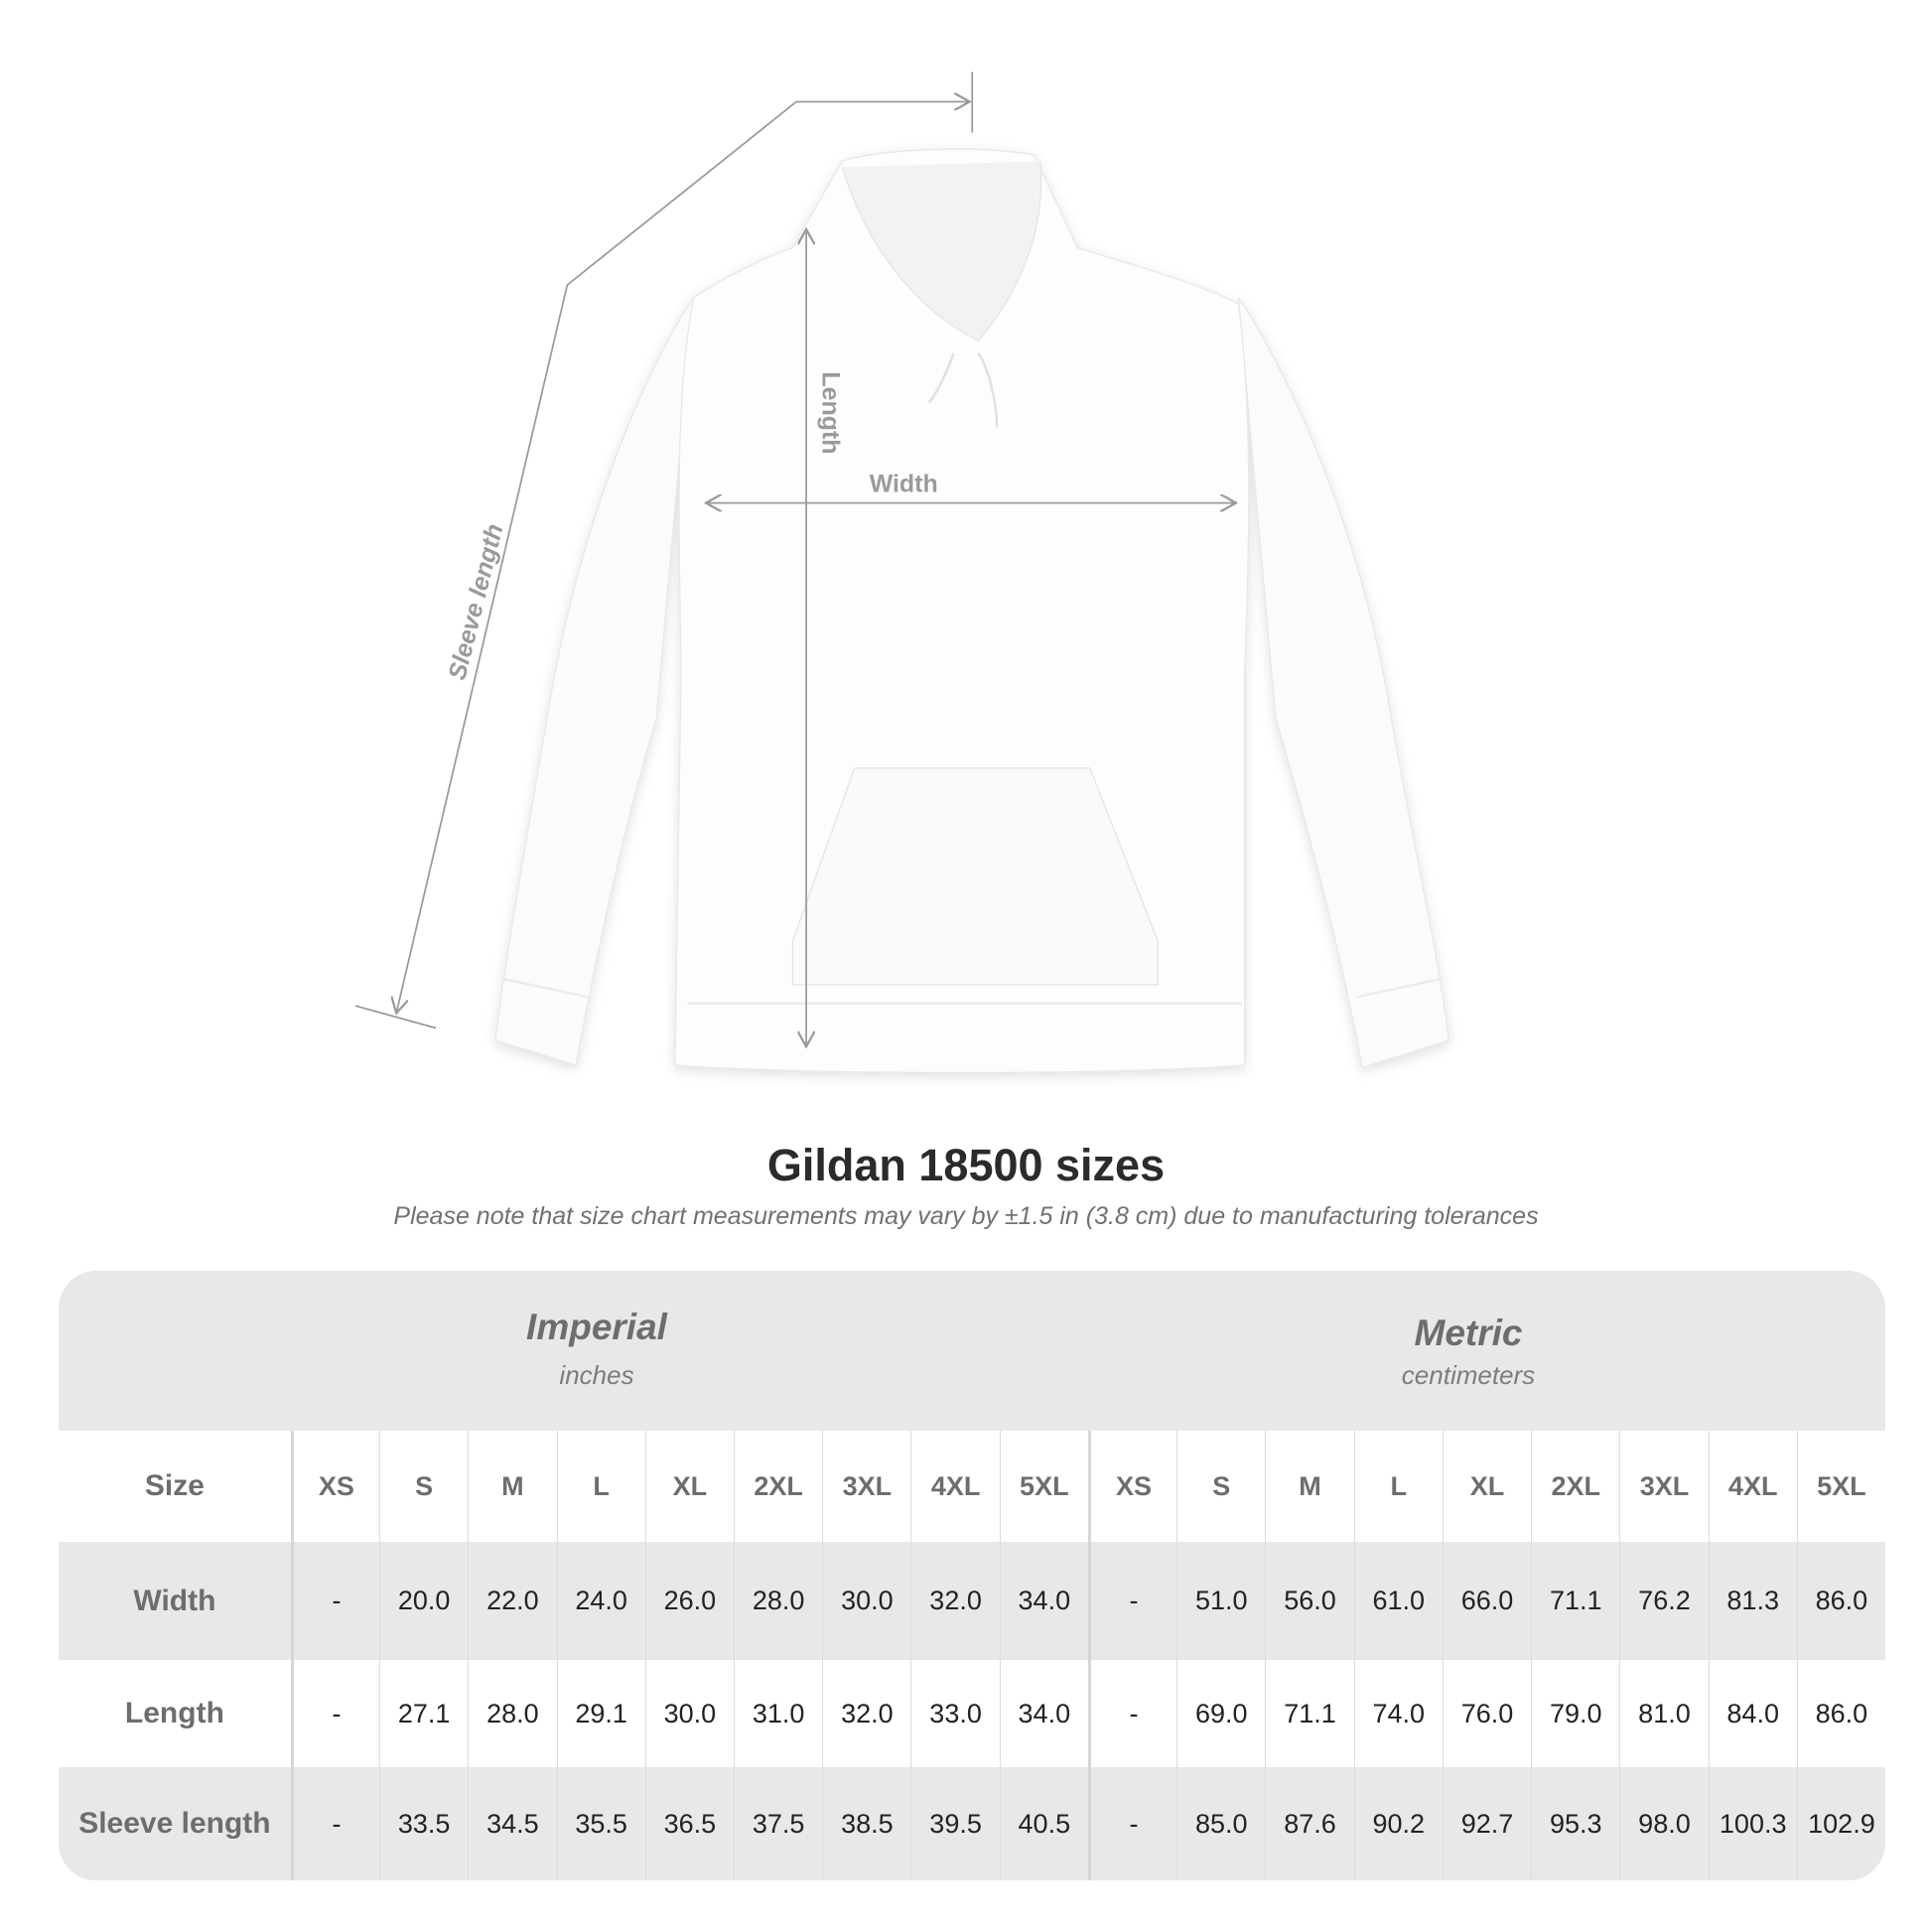 Image resolution: width=1932 pixels, height=1932 pixels. What do you see at coordinates (174, 1823) in the screenshot?
I see `row-label: Sleeve length` at bounding box center [174, 1823].